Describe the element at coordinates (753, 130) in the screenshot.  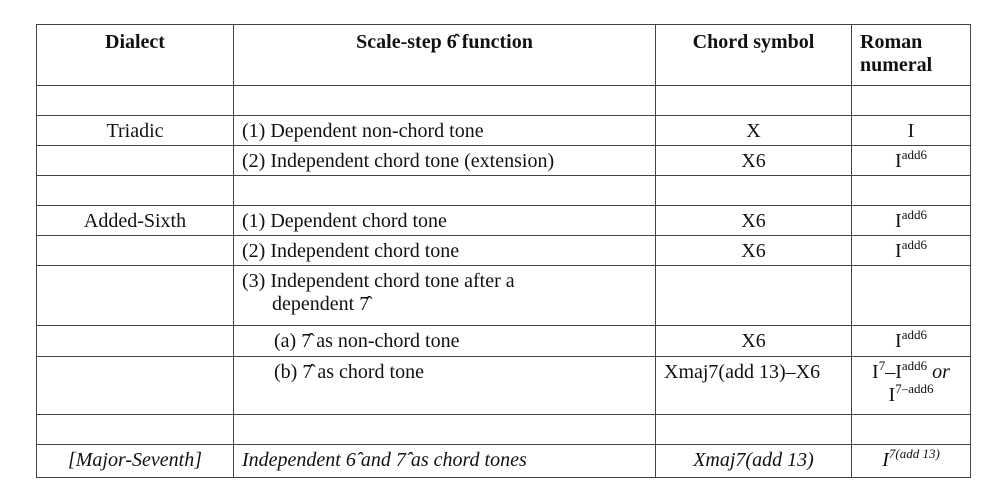
I see `chord-cell: X` at that location.